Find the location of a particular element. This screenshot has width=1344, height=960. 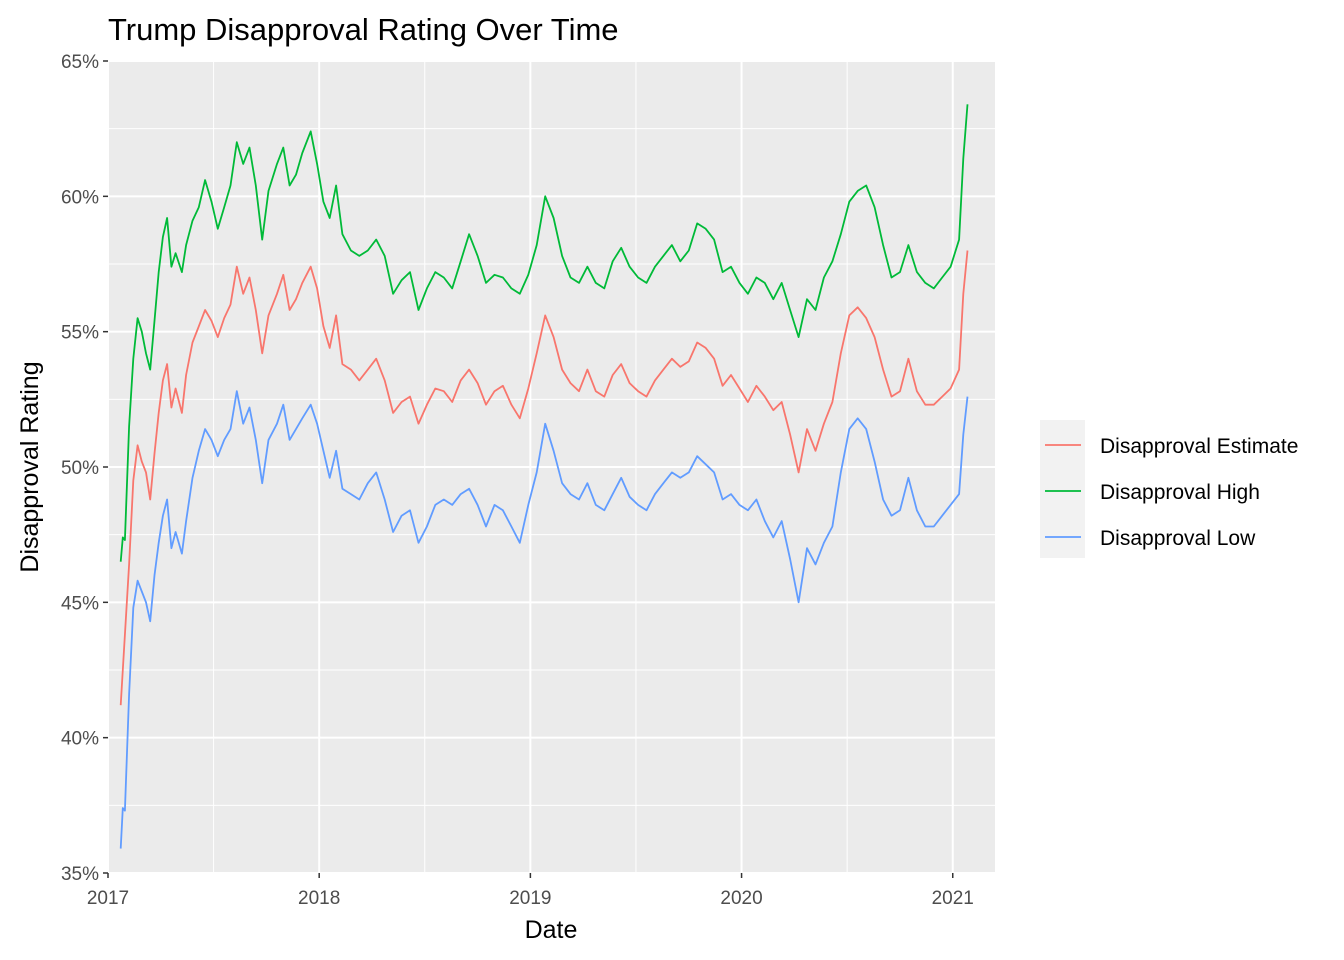

y-axis: 35% 40% 45% 50% 55% 60% 65% is located at coordinates (84, 468).